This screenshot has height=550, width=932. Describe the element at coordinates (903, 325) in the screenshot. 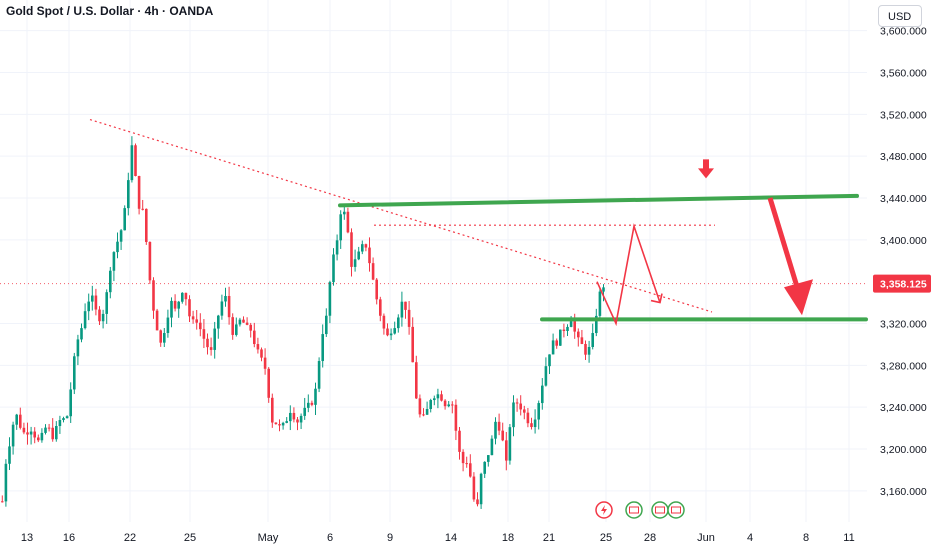

I see `price-tick-label: 3,320.000` at that location.